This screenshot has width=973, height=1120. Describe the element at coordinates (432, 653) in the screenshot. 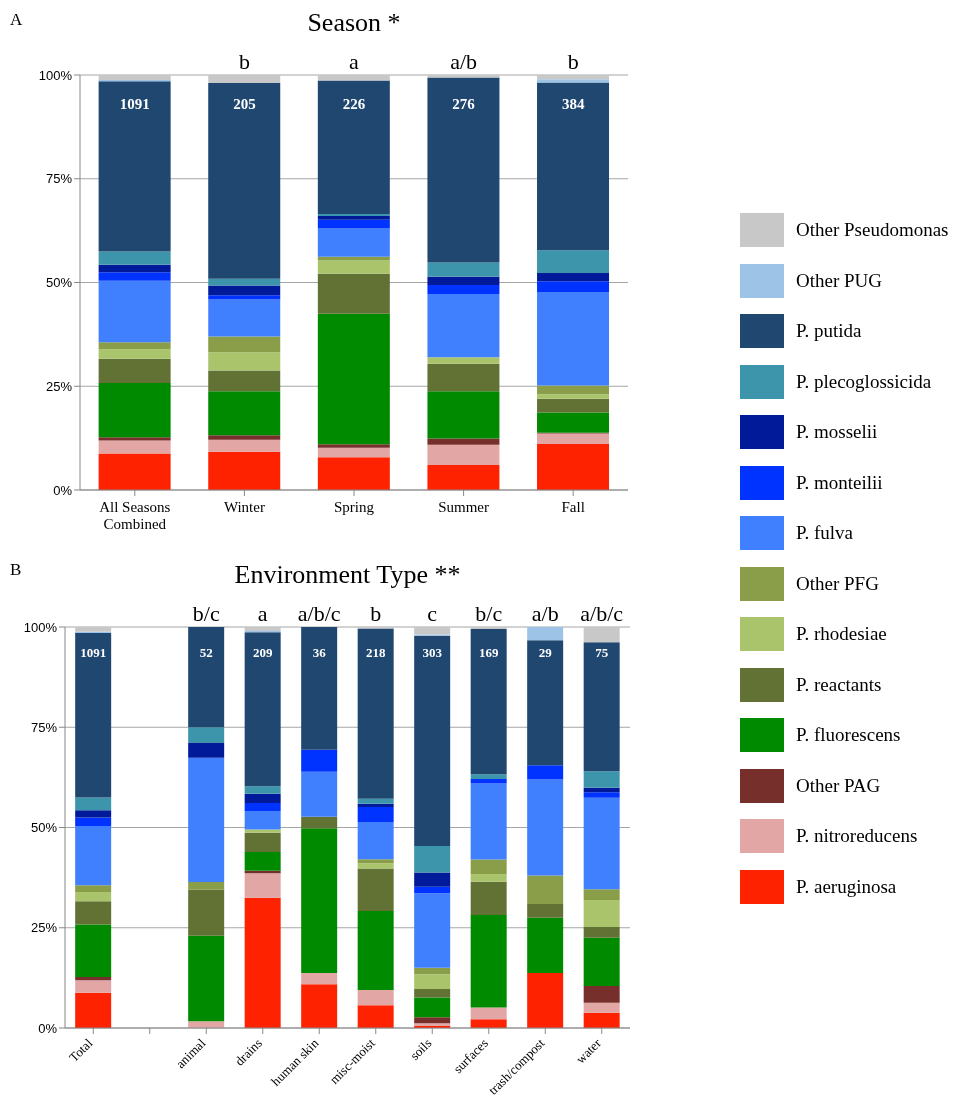

I see `annotation: 303` at that location.